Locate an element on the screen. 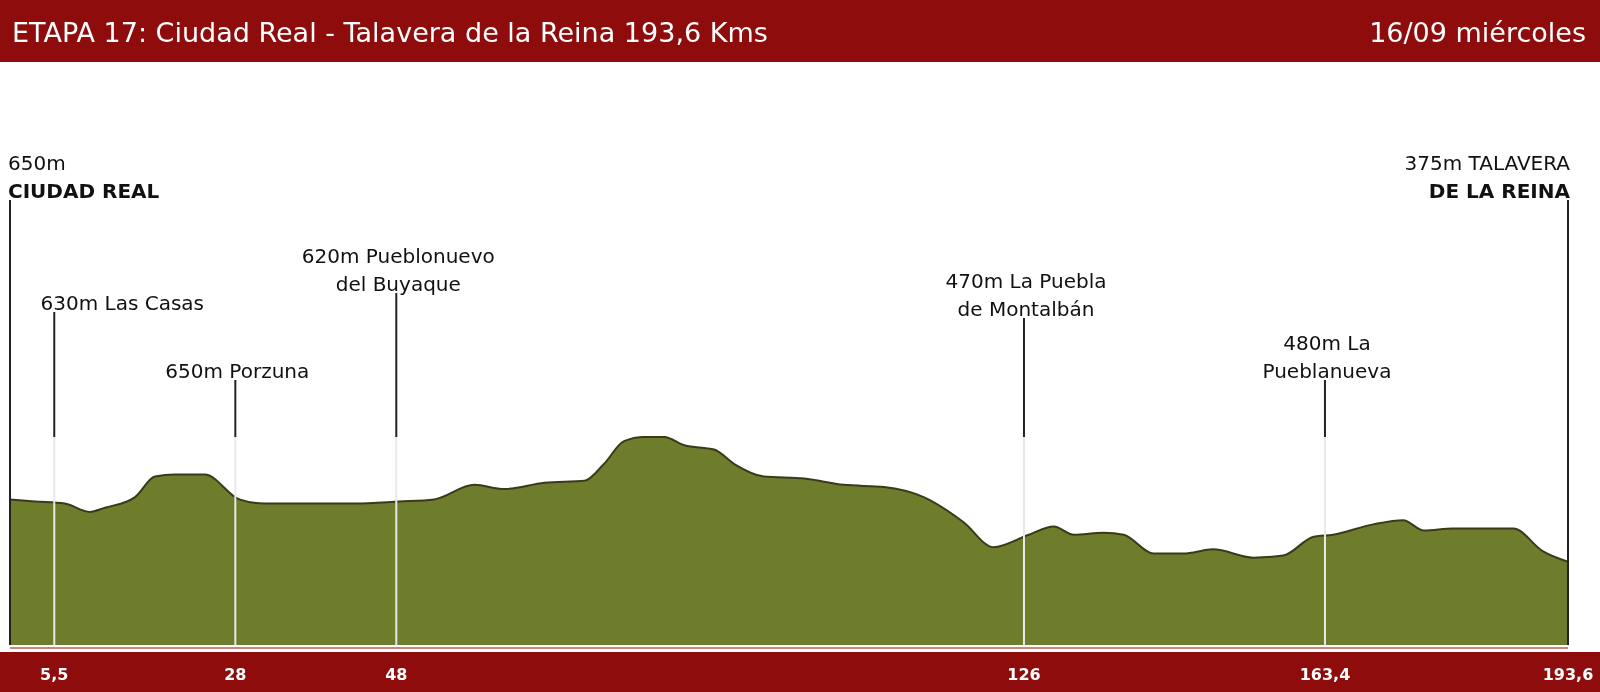  ref-line-label: 630m Las Casas is located at coordinates (122, 303).